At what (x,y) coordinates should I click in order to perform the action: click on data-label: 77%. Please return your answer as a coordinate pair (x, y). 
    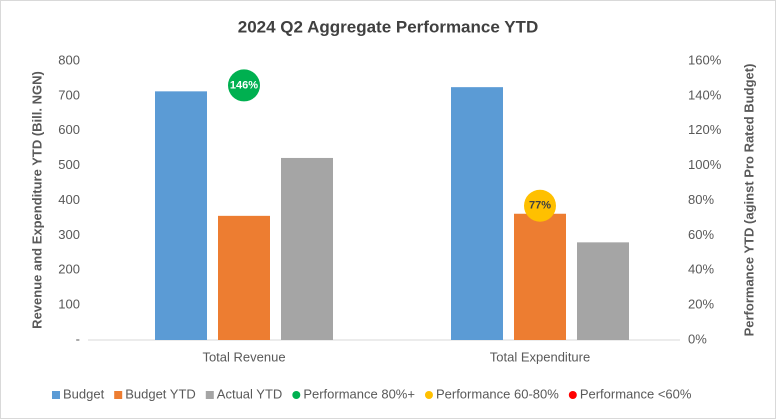
    Looking at the image, I should click on (540, 206).